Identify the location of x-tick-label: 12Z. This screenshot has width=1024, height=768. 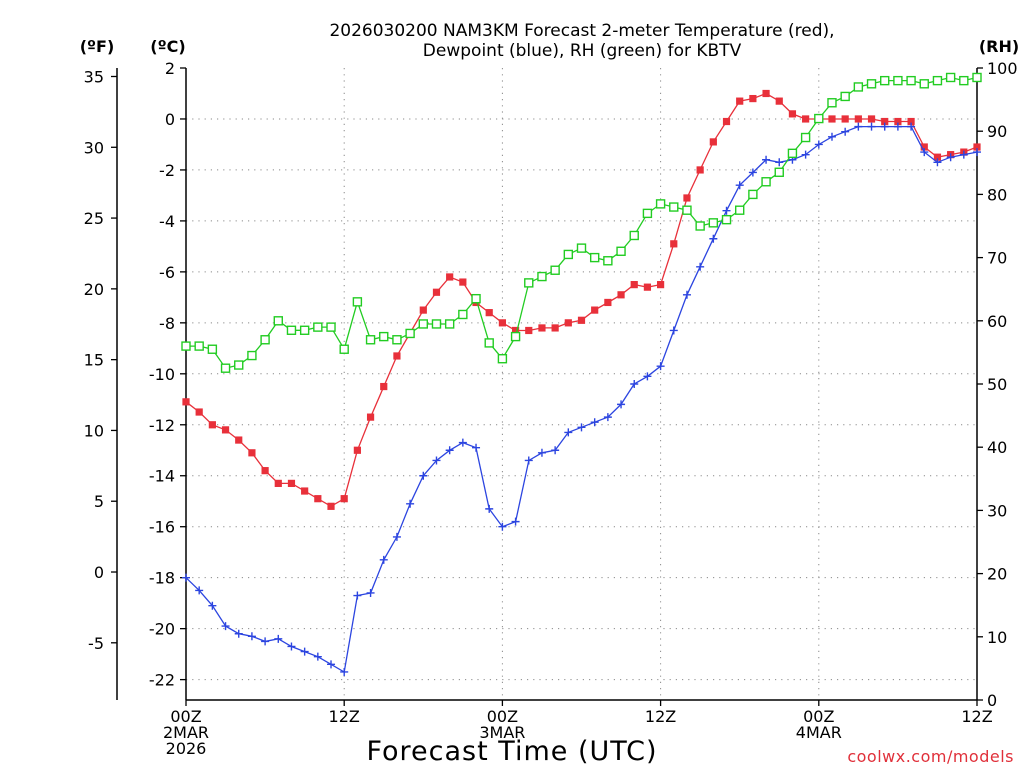
(660, 716).